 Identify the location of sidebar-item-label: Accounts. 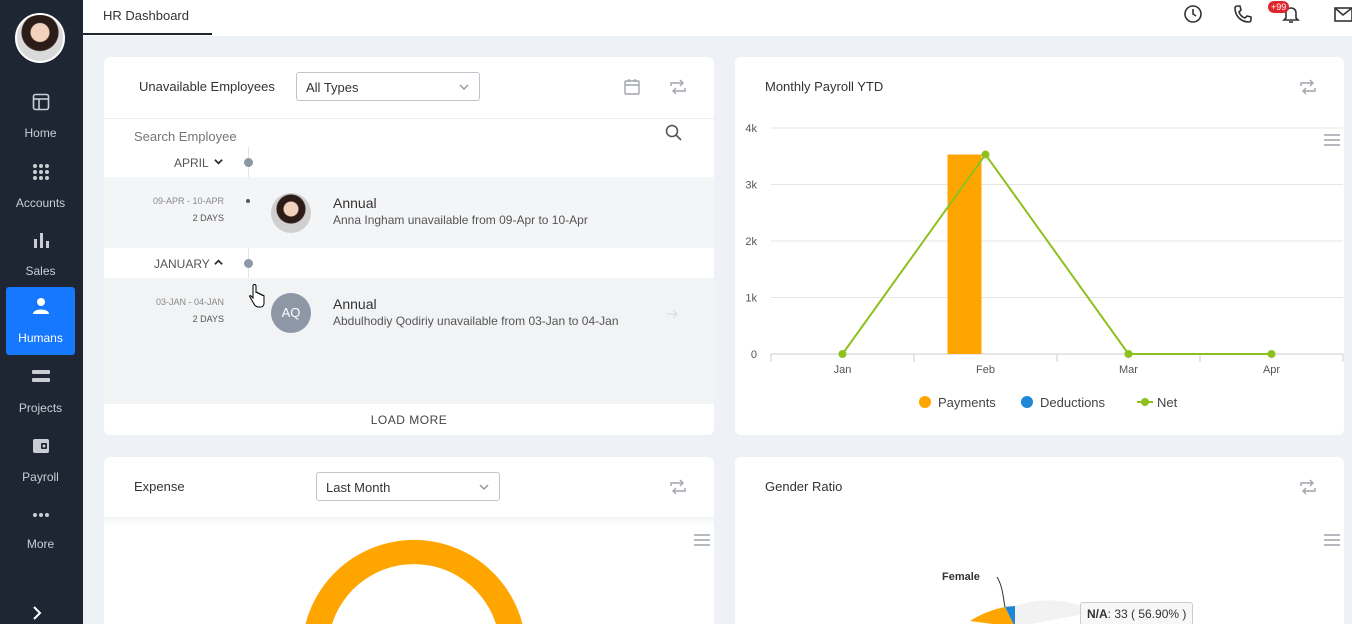
(40, 203).